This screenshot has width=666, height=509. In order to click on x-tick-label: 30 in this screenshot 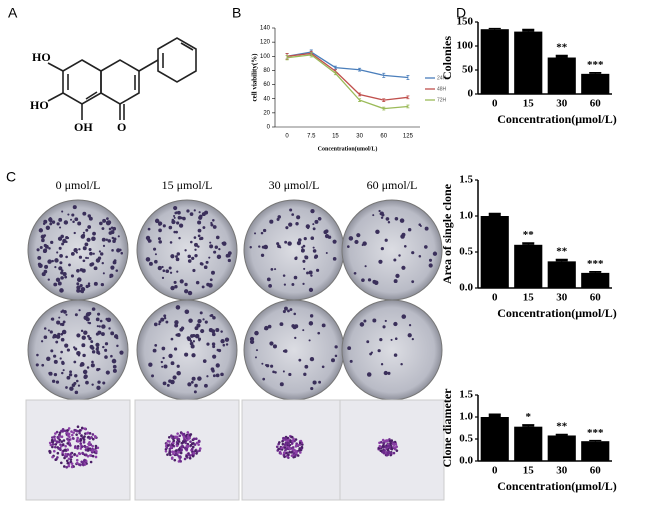, I will do `click(562, 298)`.